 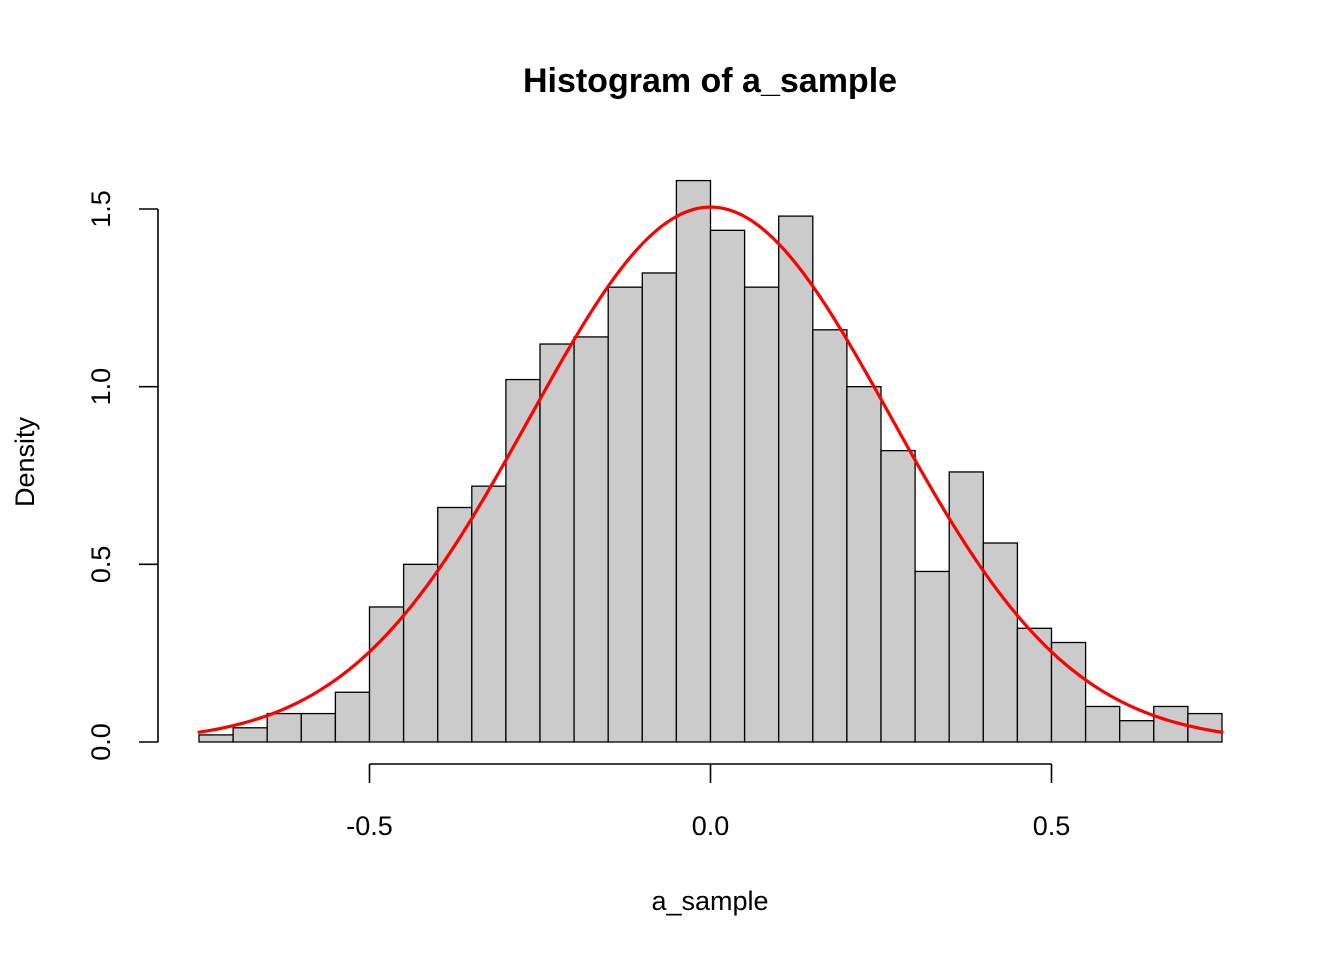 What do you see at coordinates (710, 81) in the screenshot?
I see `chart-title: Histogram of a_sample` at bounding box center [710, 81].